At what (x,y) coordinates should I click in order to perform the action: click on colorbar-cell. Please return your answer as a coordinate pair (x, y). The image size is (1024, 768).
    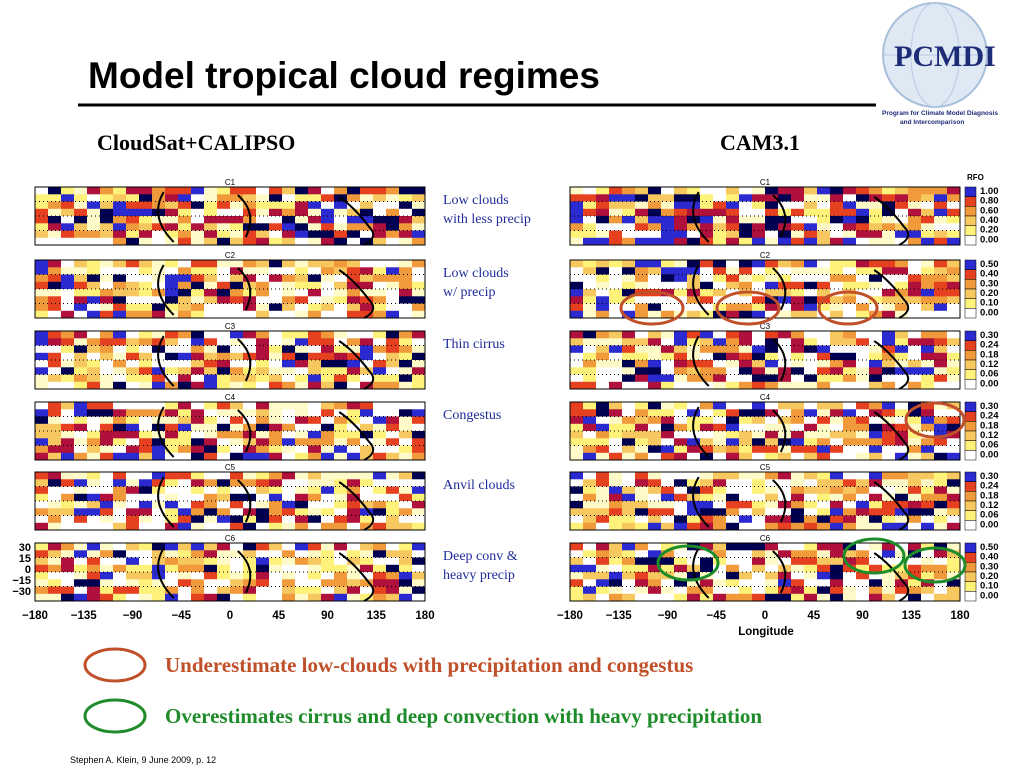
    Looking at the image, I should click on (970, 191).